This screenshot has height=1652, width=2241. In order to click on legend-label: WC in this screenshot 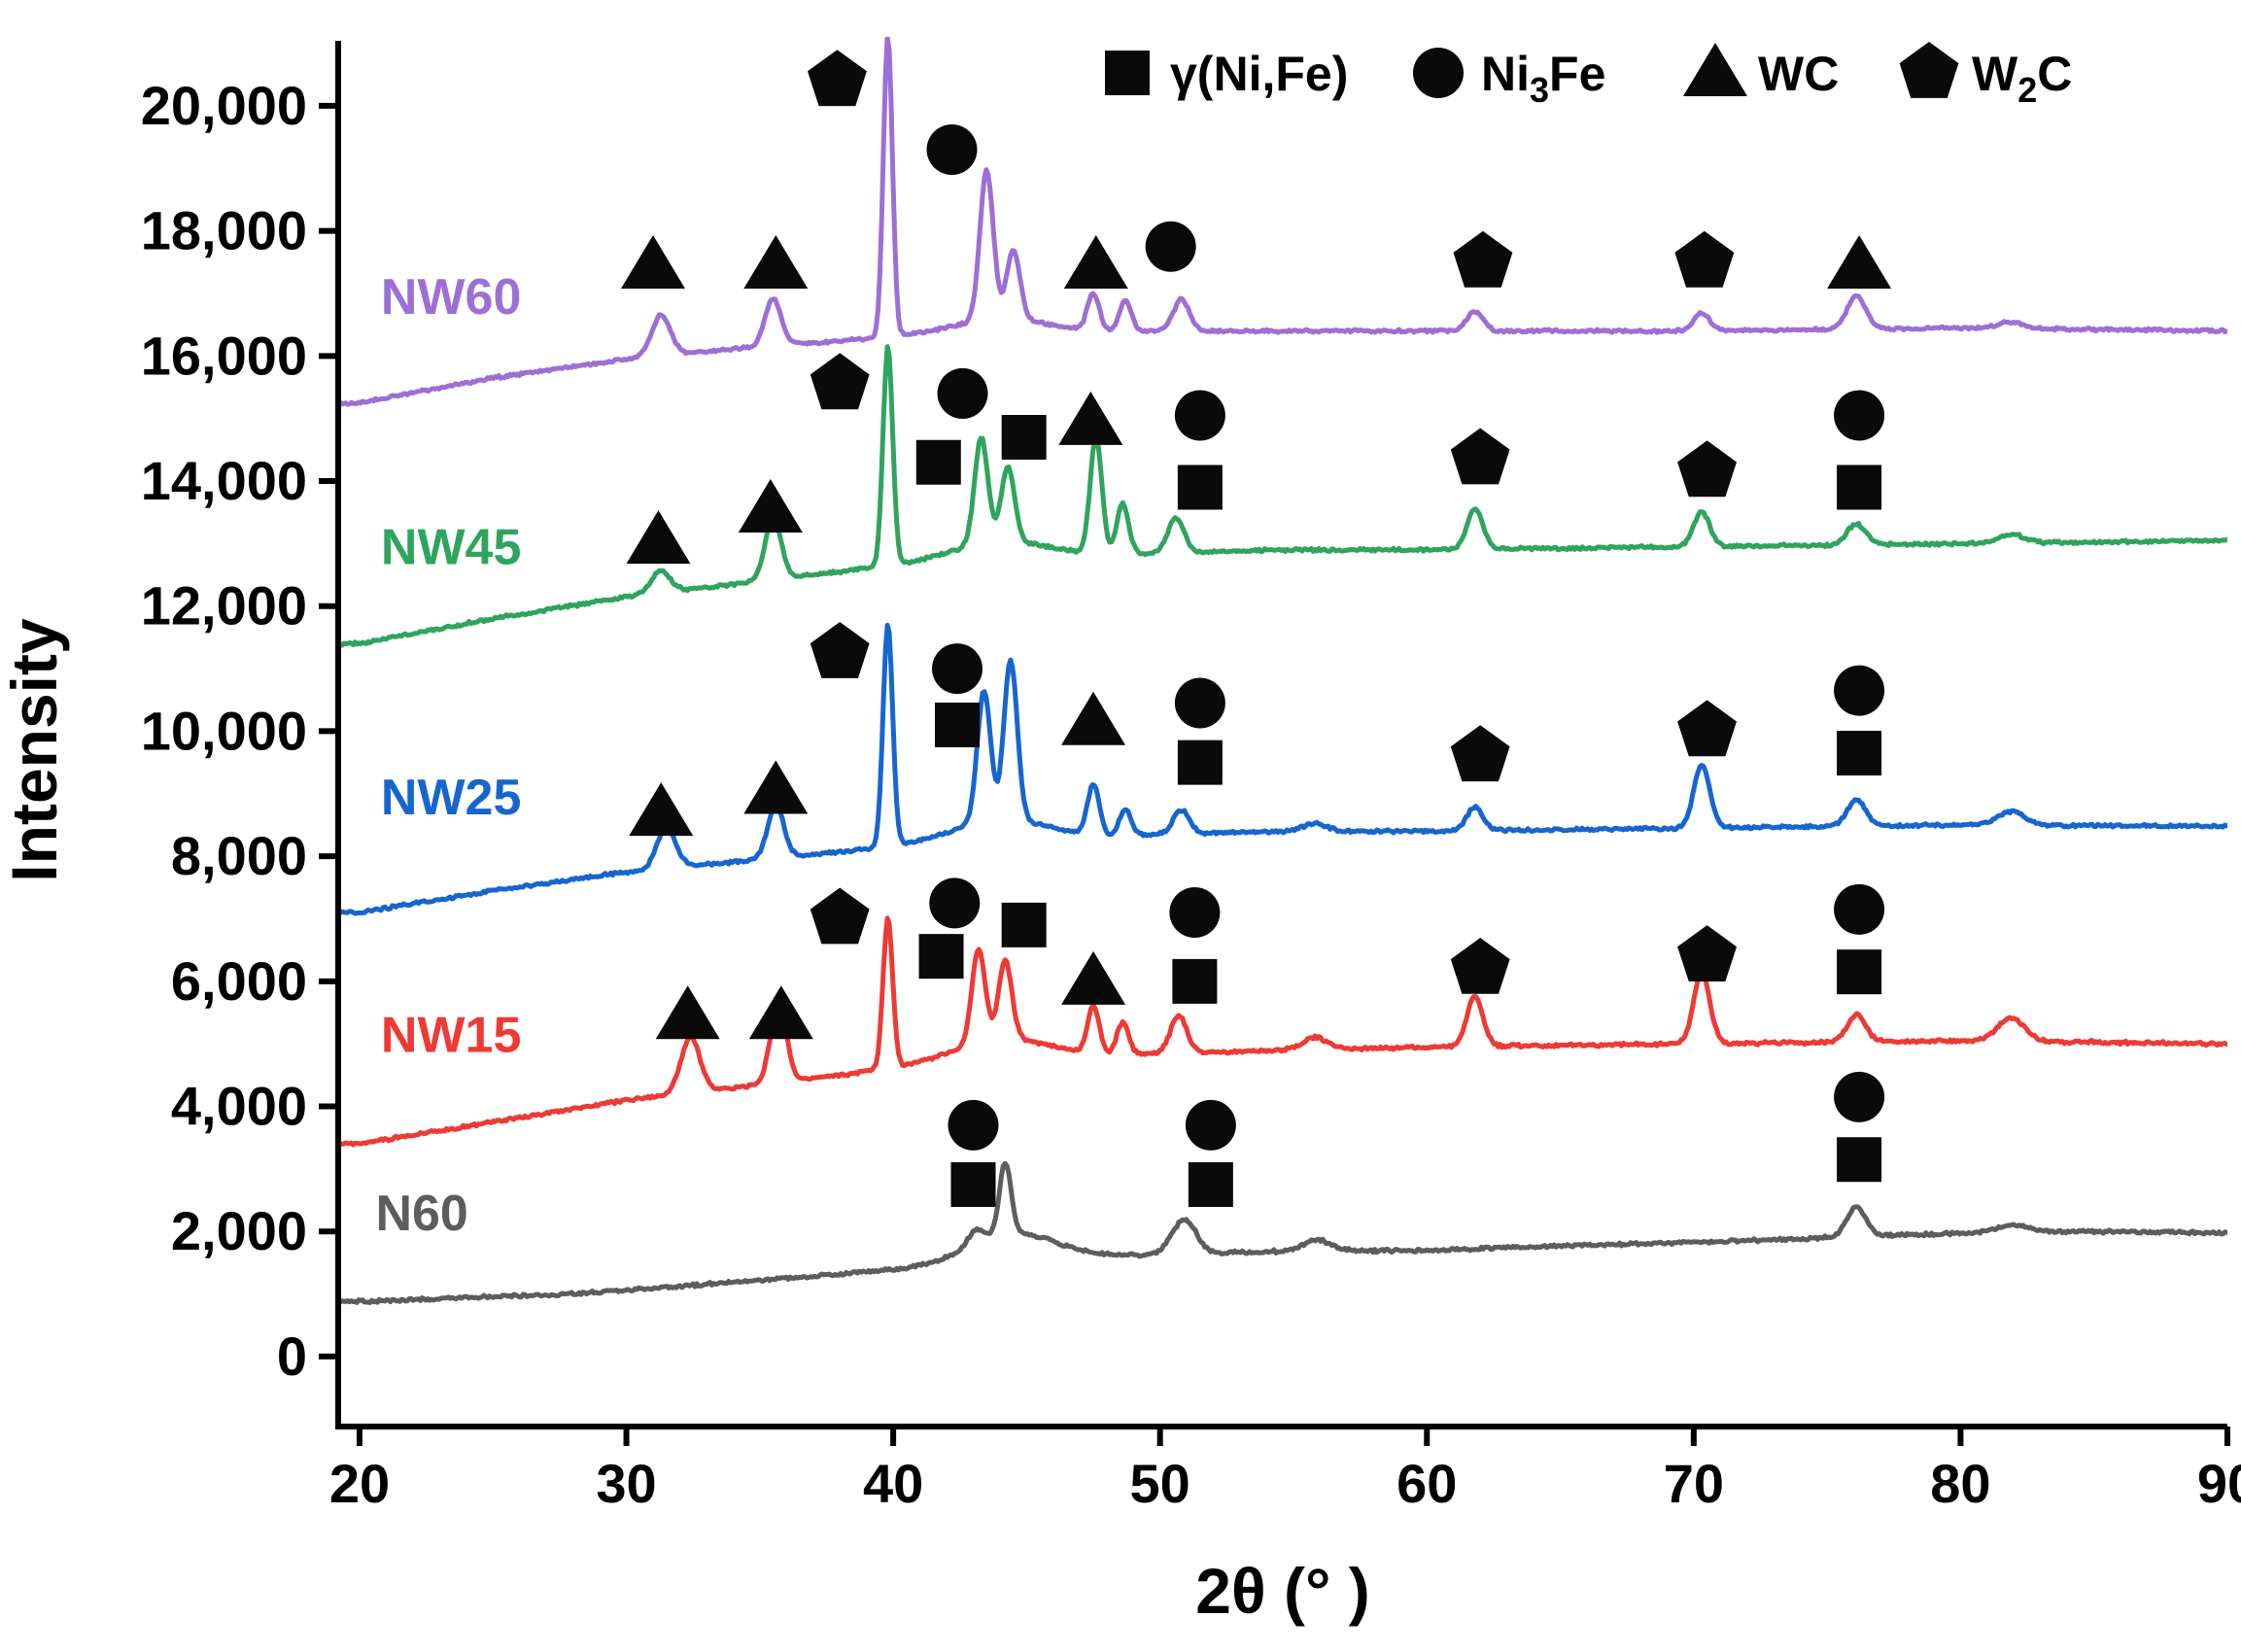, I will do `click(1799, 74)`.